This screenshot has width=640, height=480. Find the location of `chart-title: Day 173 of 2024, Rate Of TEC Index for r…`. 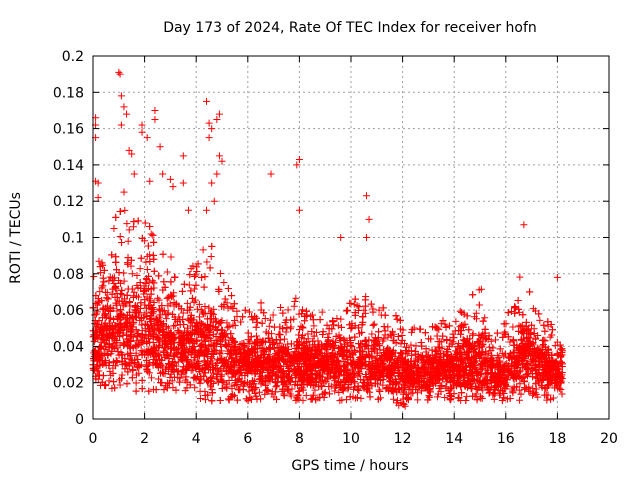

chart-title: Day 173 of 2024, Rate Of TEC Index for r… is located at coordinates (350, 28).